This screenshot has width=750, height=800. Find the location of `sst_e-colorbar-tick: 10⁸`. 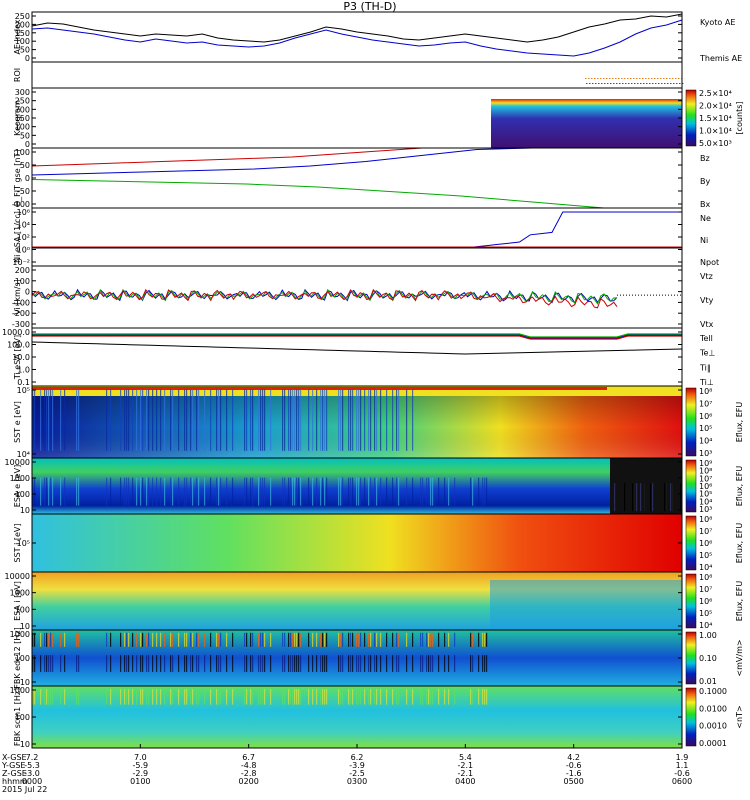

sst_e-colorbar-tick: 10⁸ is located at coordinates (705, 391).